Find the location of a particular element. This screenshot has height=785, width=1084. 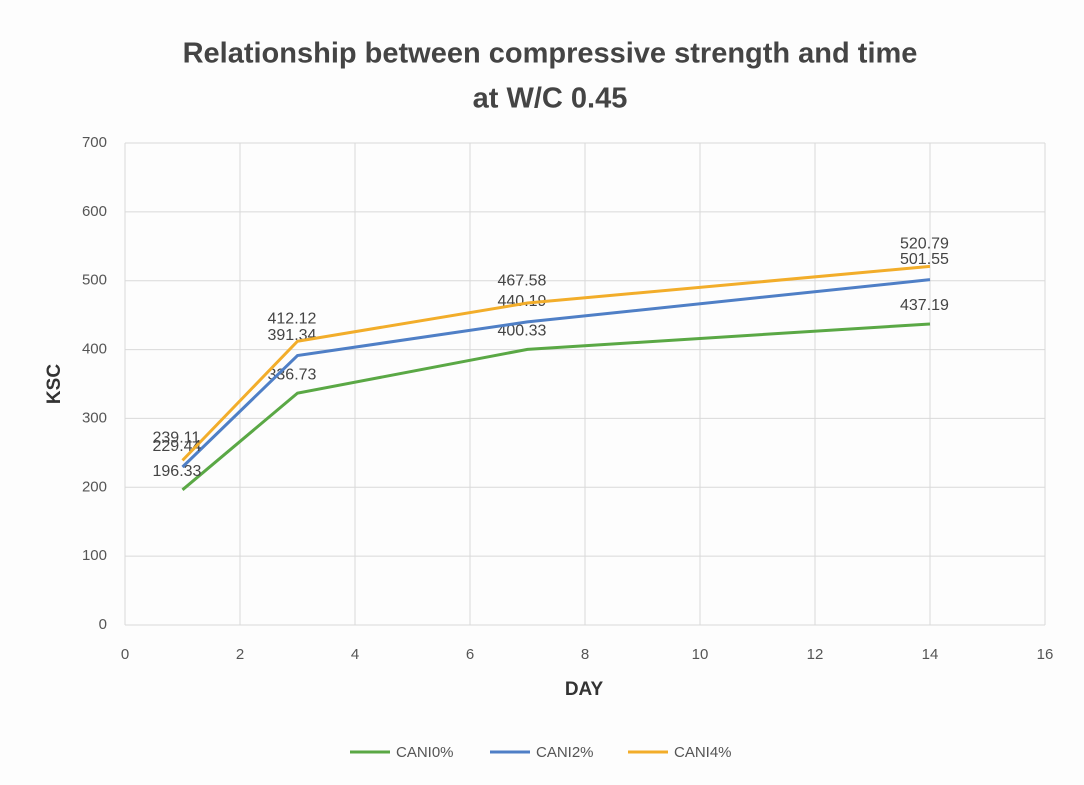

y-tick-label: 500 is located at coordinates (94, 280).